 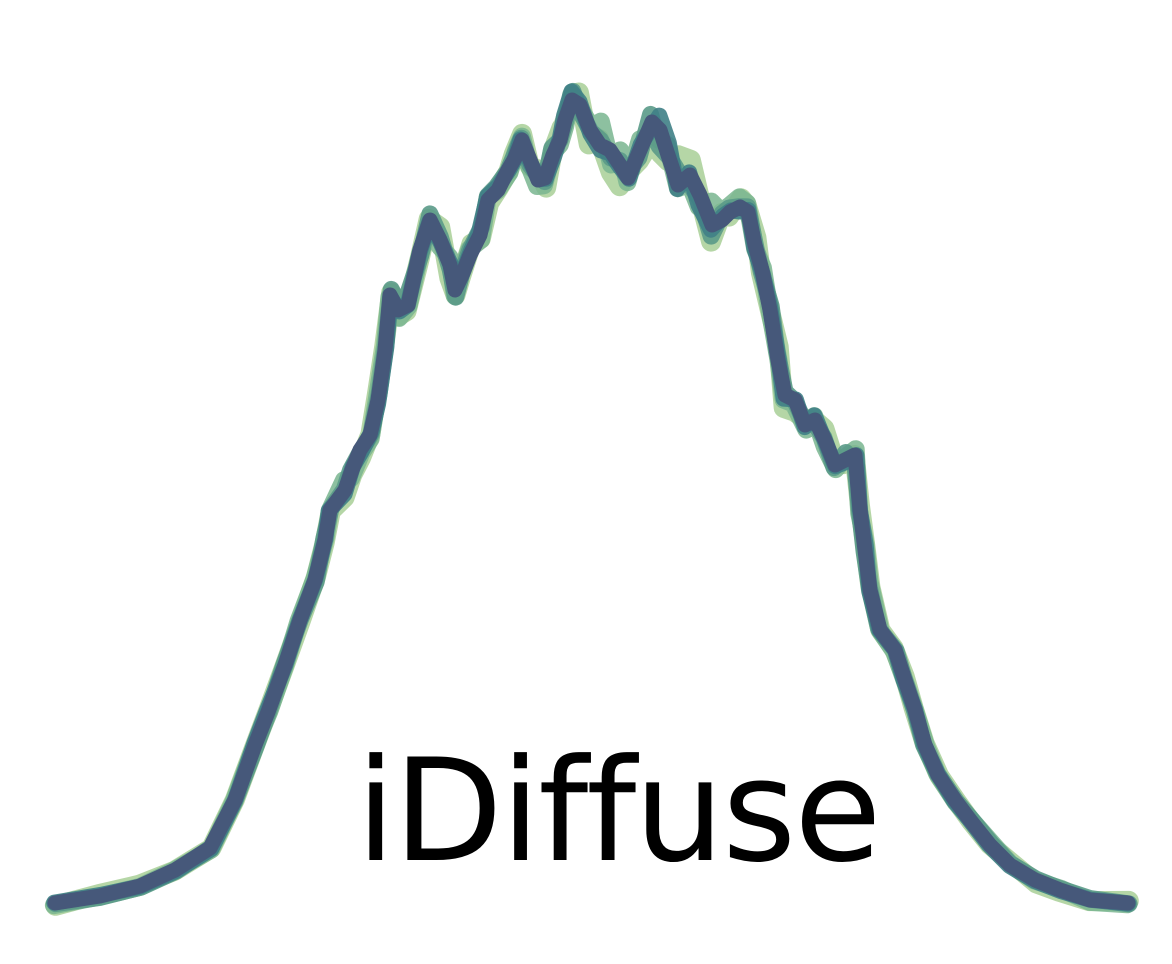 What do you see at coordinates (619, 811) in the screenshot?
I see `wordmark: iDiffuse` at bounding box center [619, 811].